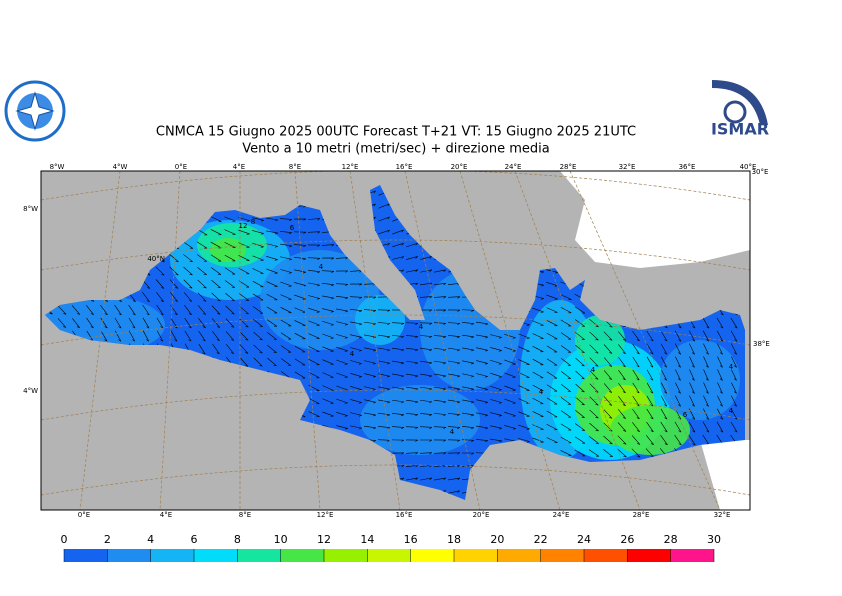 The image size is (842, 596). What do you see at coordinates (35, 111) in the screenshot?
I see `left-logo` at bounding box center [35, 111].